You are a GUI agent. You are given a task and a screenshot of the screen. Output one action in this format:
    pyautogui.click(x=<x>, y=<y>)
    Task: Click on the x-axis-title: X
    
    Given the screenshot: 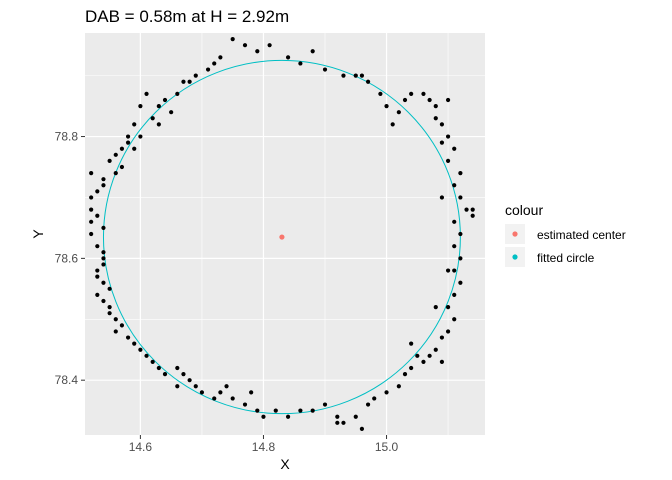 What is the action you would take?
    pyautogui.click(x=285, y=464)
    